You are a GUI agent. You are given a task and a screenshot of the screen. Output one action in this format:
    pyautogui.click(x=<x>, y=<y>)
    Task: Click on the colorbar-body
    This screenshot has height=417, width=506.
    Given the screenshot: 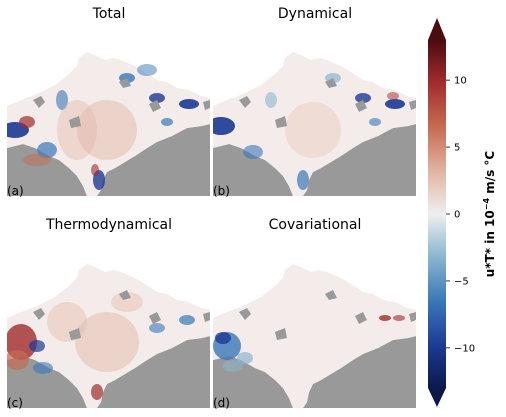 What is the action you would take?
    pyautogui.click(x=437, y=214)
    